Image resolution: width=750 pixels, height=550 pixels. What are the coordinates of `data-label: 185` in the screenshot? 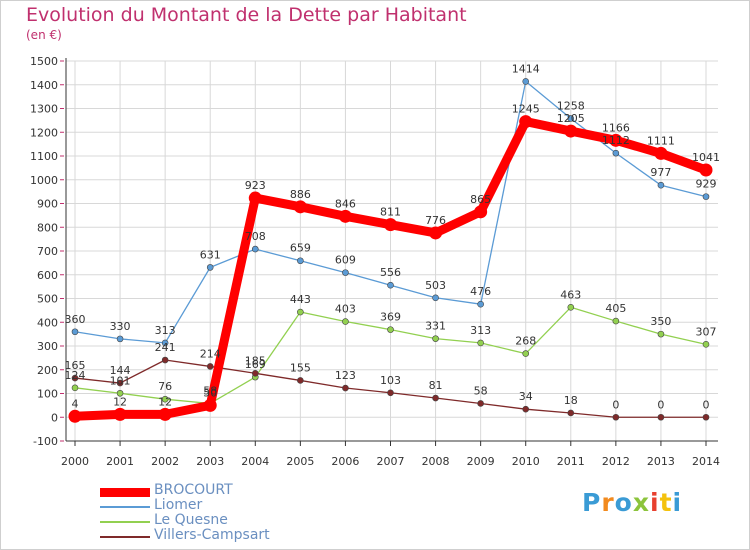 It's located at (255, 360).